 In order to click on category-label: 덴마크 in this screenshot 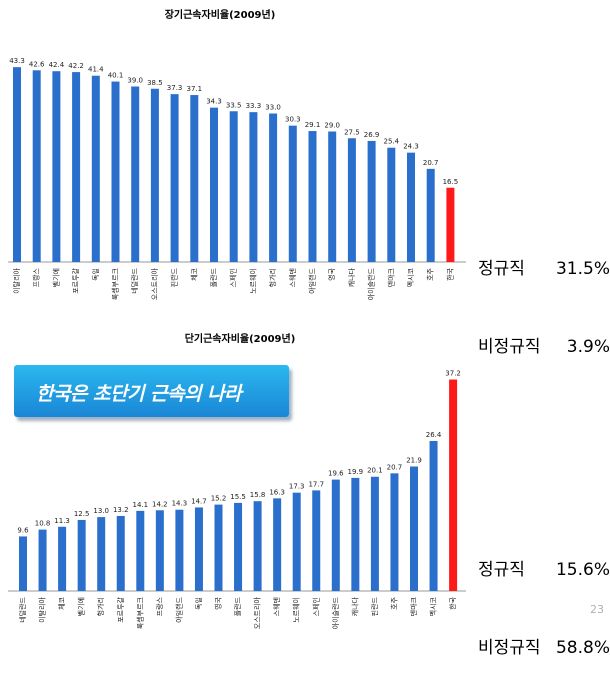, I will do `click(413, 606)`.